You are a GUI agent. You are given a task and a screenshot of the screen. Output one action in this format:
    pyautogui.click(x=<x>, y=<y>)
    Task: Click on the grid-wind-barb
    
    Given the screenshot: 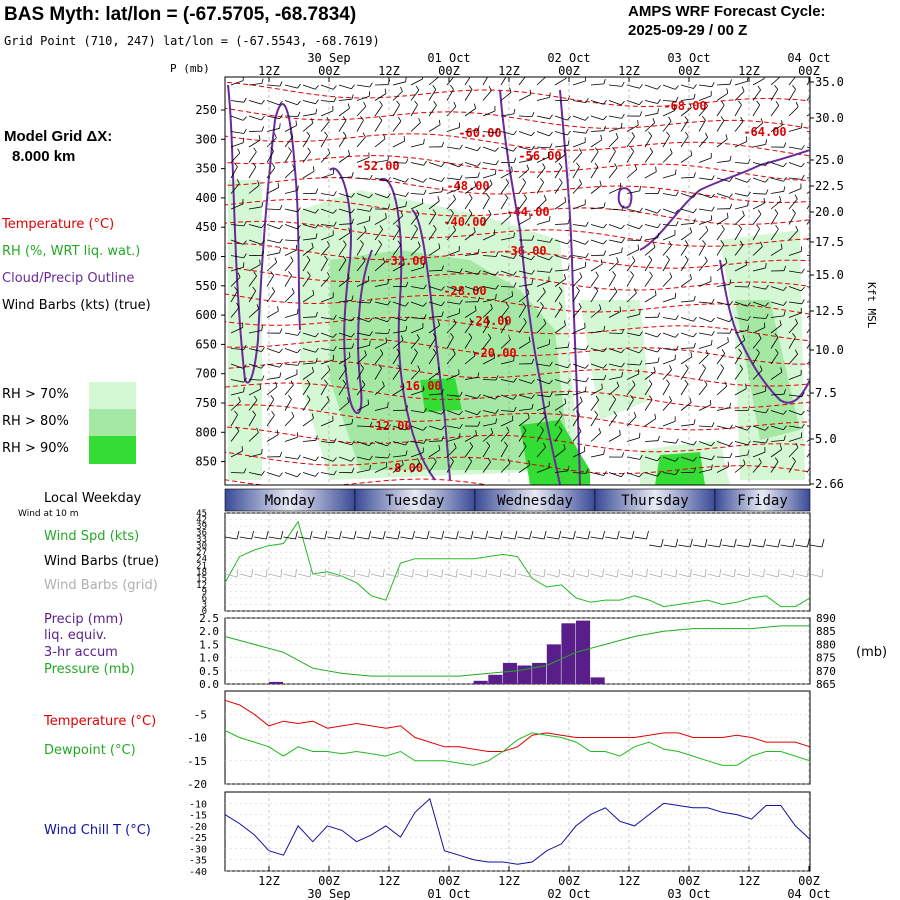 What is the action you would take?
    pyautogui.click(x=655, y=575)
    